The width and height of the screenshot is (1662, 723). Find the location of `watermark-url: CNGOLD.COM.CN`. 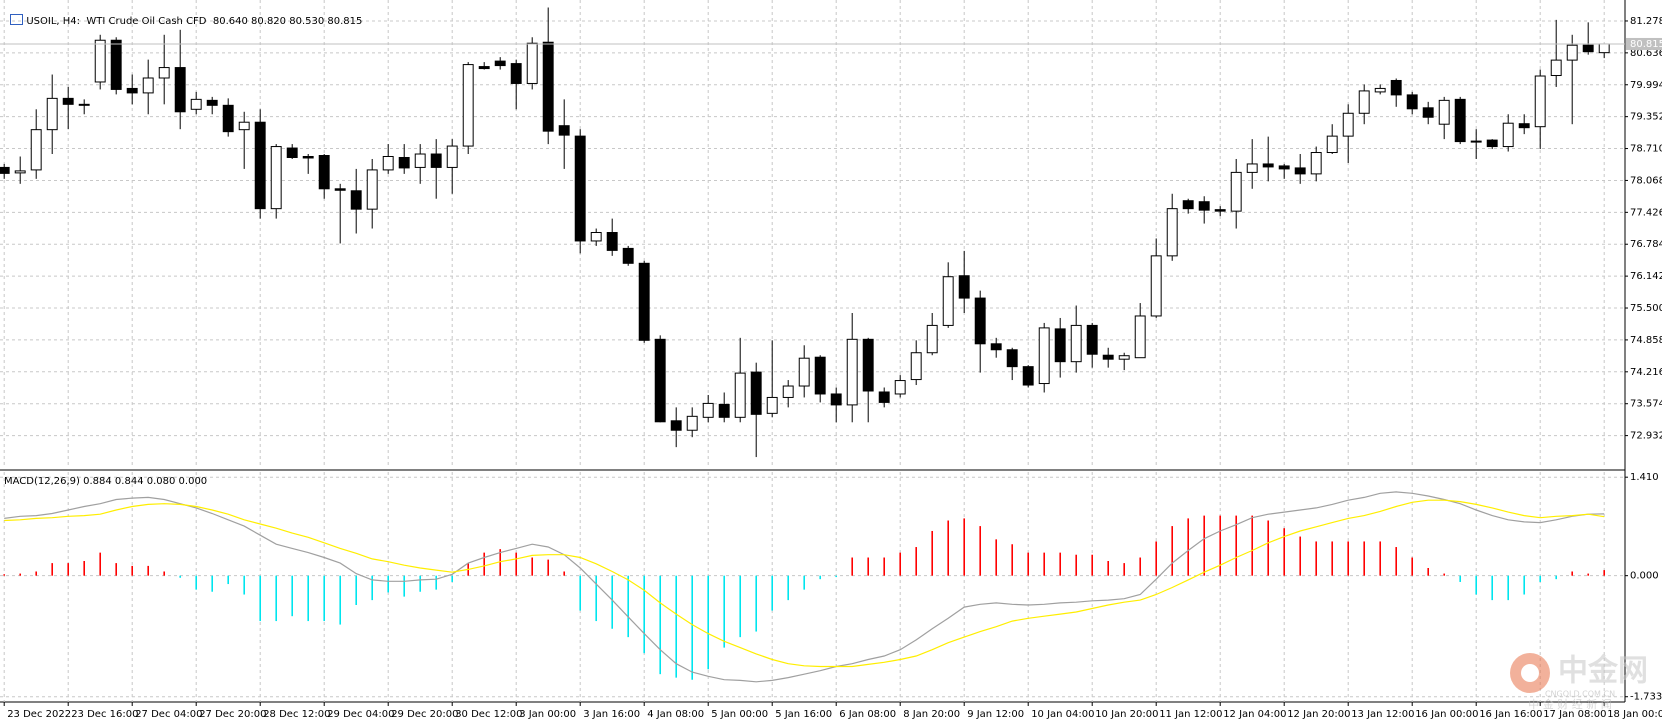

watermark-url: CNGOLD.COM.CN is located at coordinates (1580, 694).